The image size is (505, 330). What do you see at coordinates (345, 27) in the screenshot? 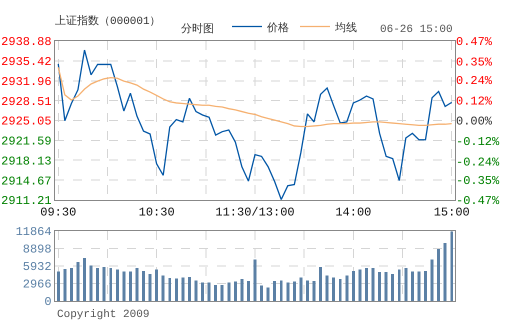
I see `legend-label: 均线` at bounding box center [345, 27].